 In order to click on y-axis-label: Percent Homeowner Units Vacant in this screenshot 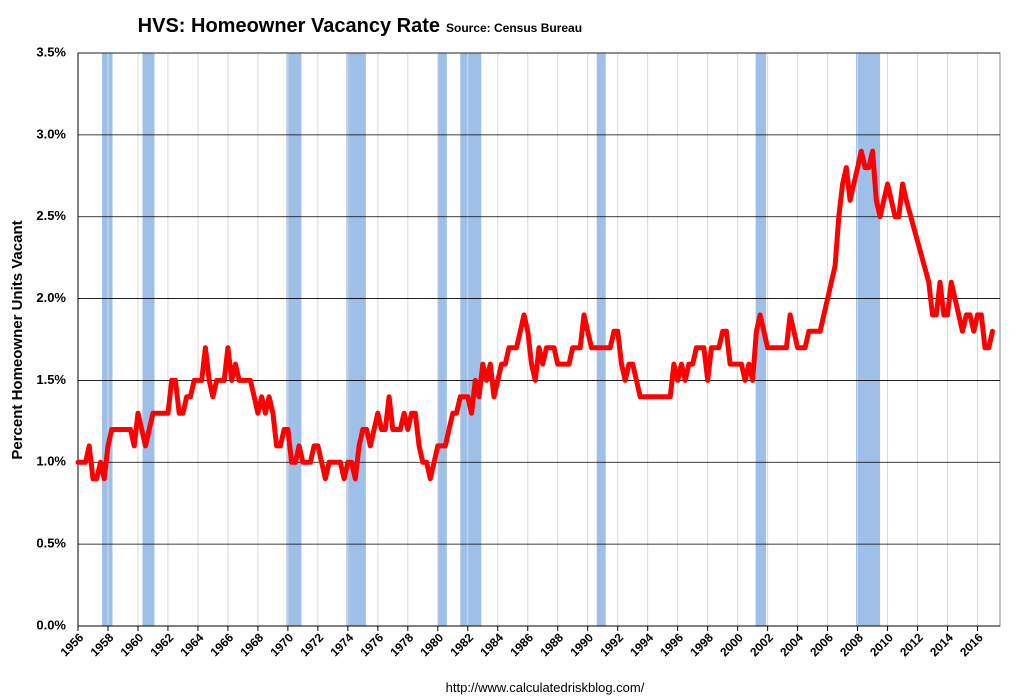, I will do `click(17, 339)`.